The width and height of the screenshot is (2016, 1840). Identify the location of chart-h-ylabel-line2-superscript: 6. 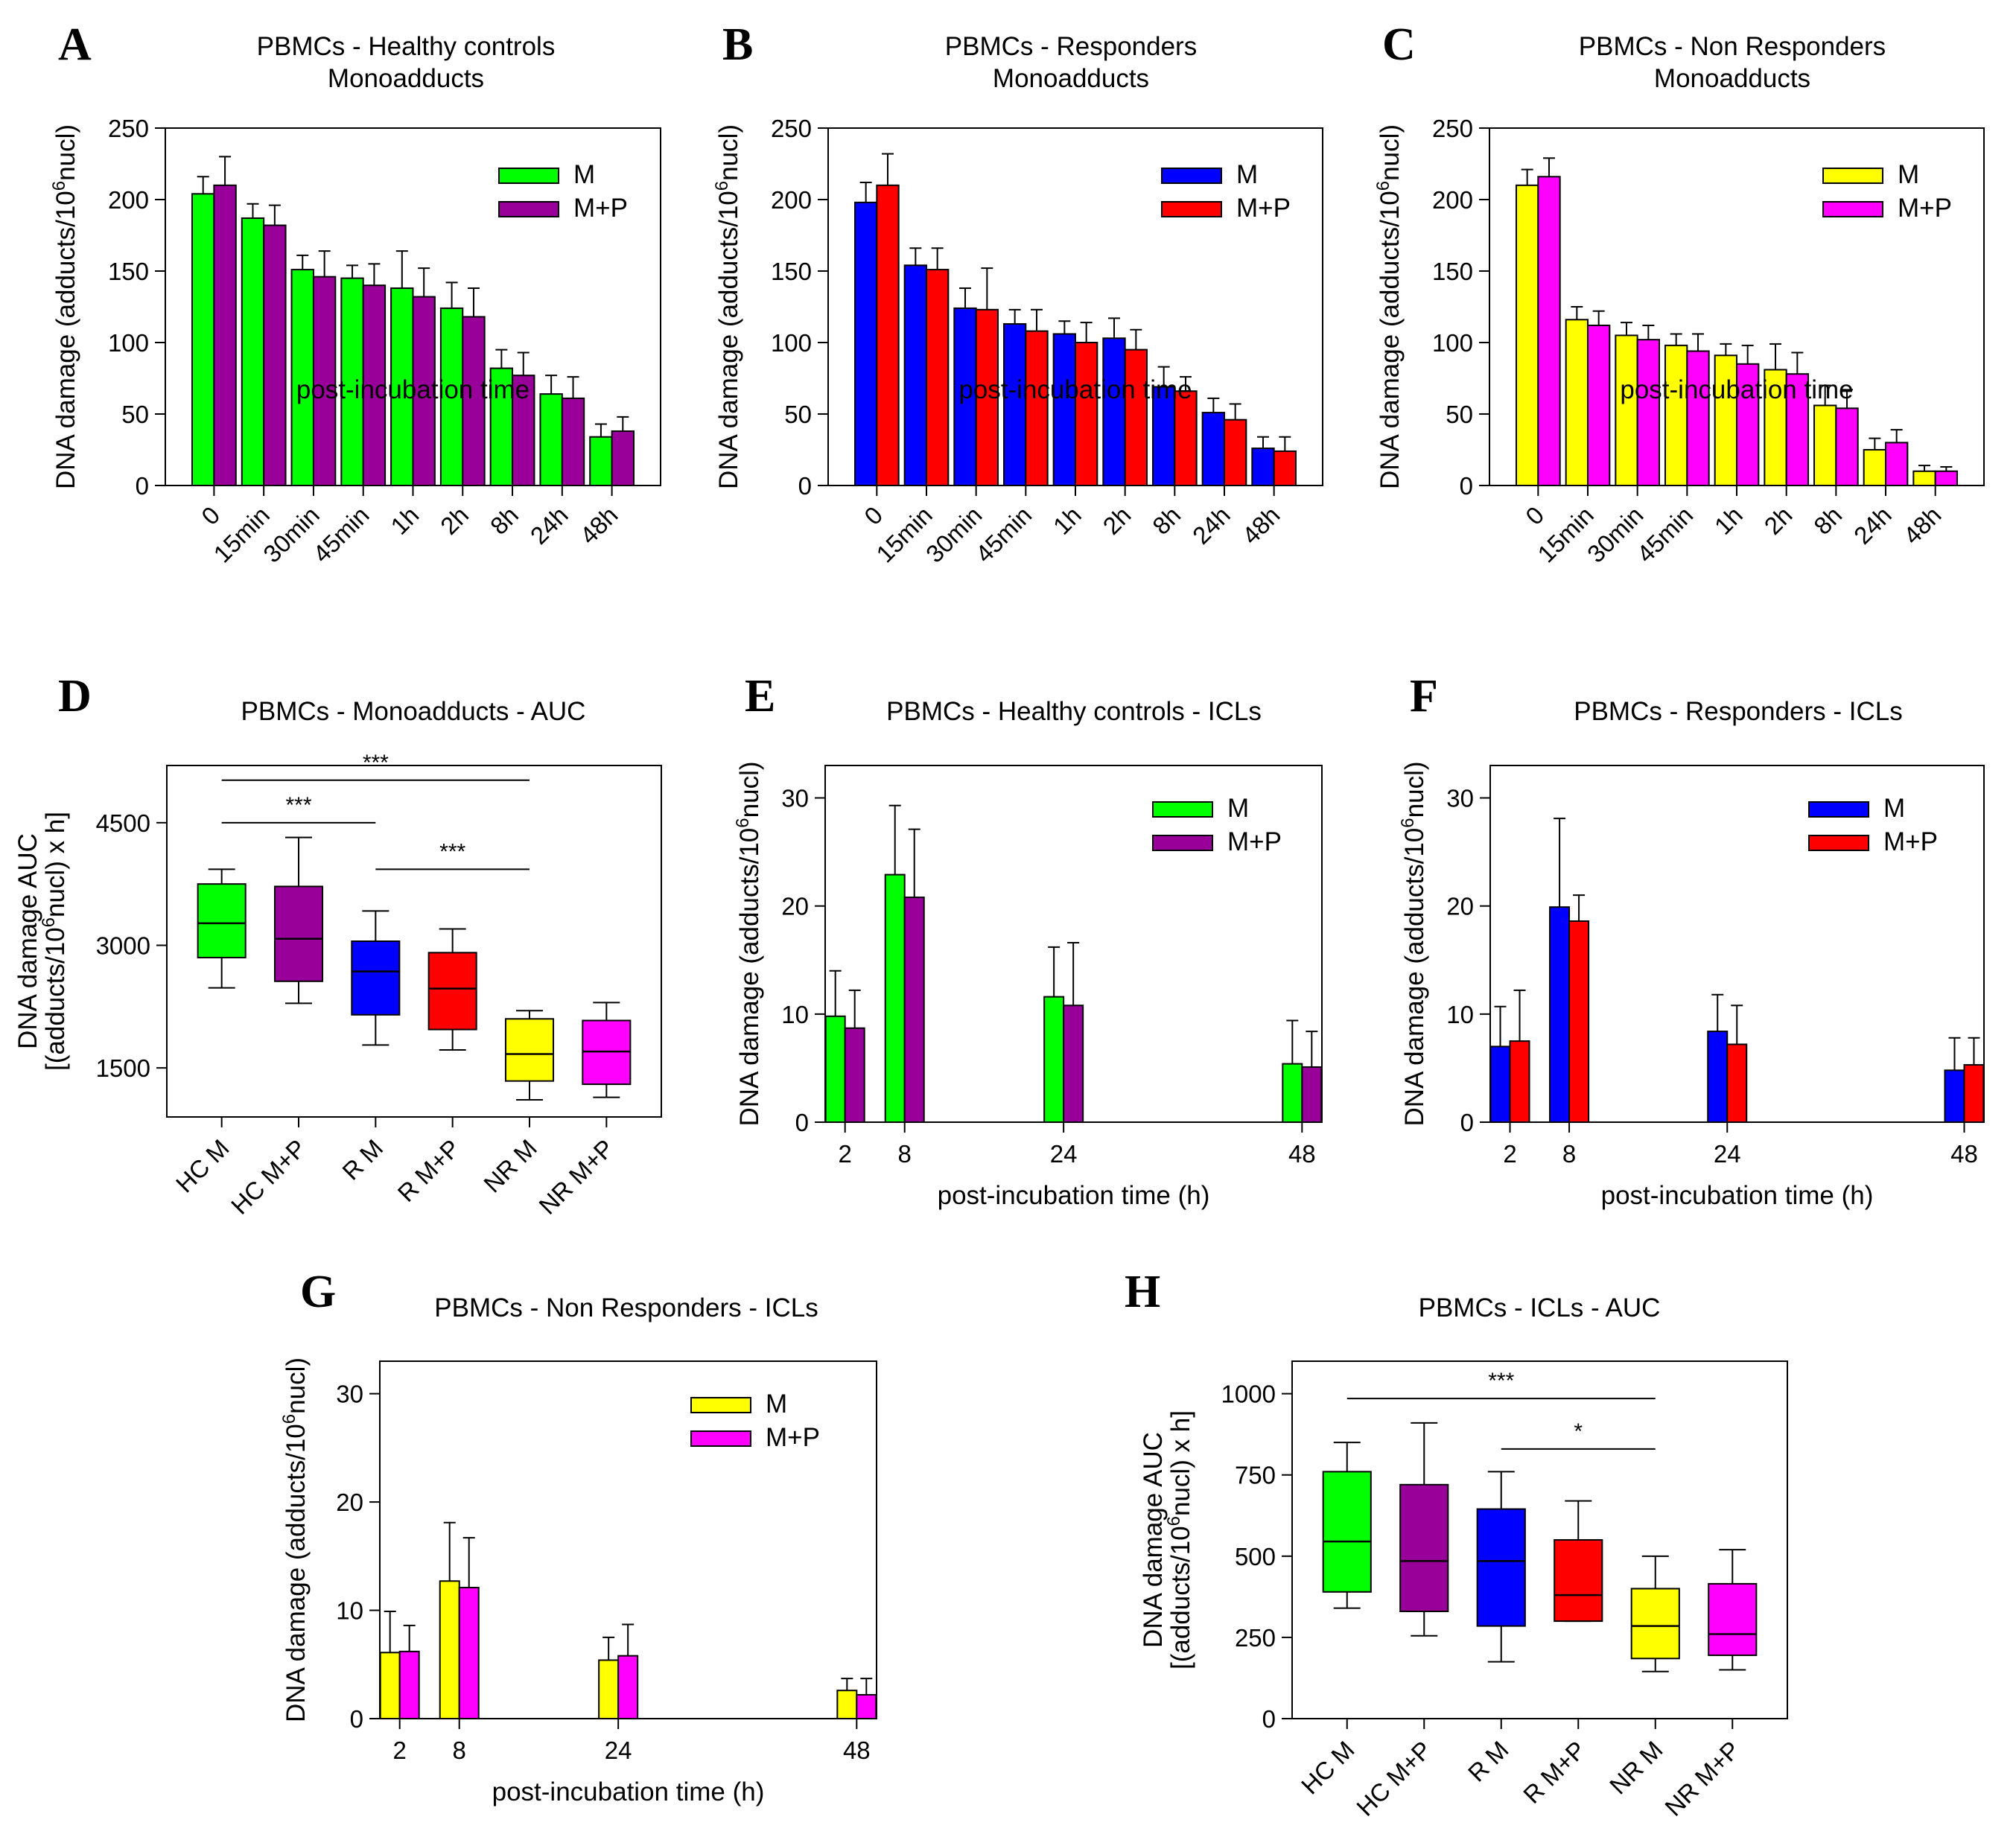
(1174, 1521).